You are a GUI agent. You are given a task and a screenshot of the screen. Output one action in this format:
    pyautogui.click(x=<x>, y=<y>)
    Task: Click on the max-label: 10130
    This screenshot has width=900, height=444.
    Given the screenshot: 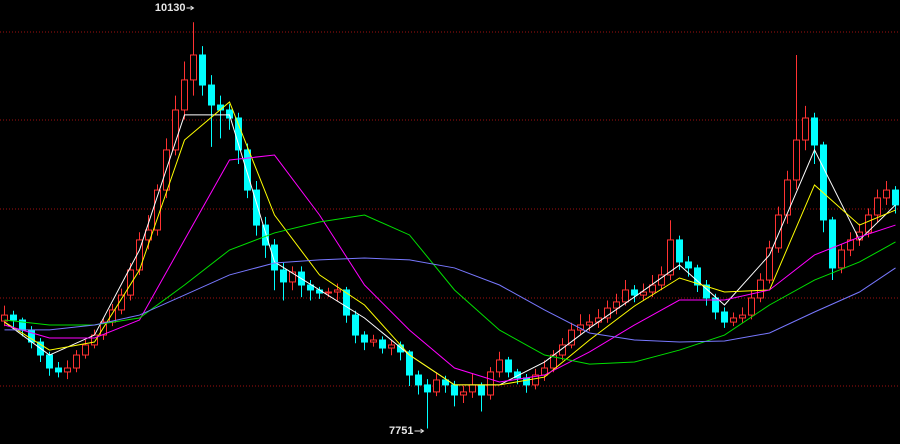 What is the action you would take?
    pyautogui.click(x=170, y=8)
    